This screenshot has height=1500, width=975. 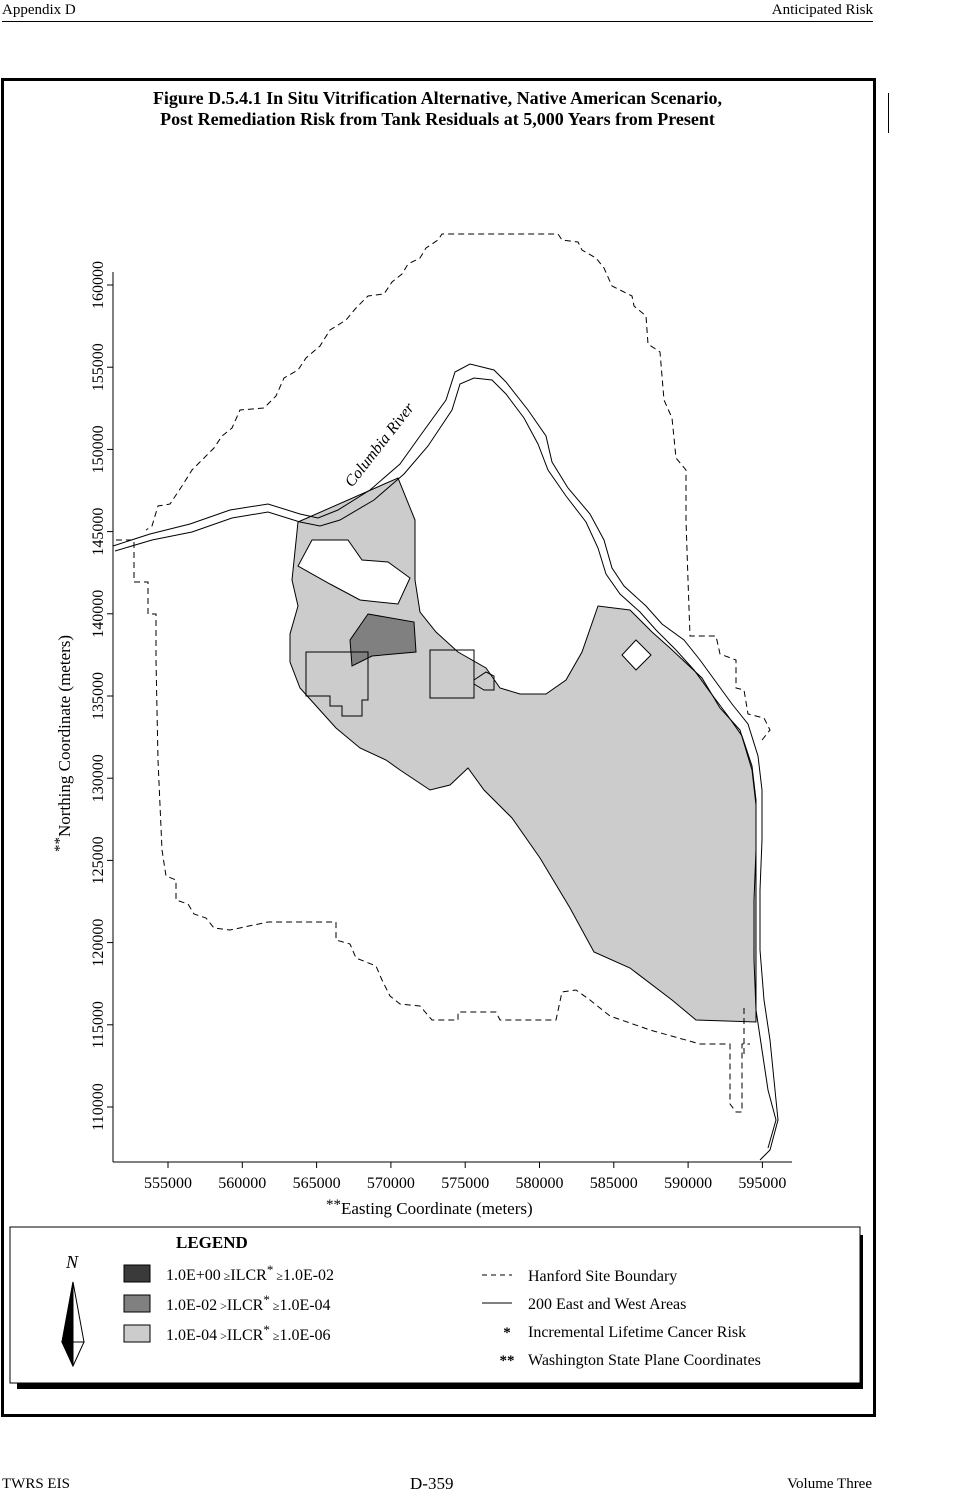 I want to click on legend-risk-label: 1.0E+00 ≥ILCR* ≥1.0E-02, so click(x=250, y=1273).